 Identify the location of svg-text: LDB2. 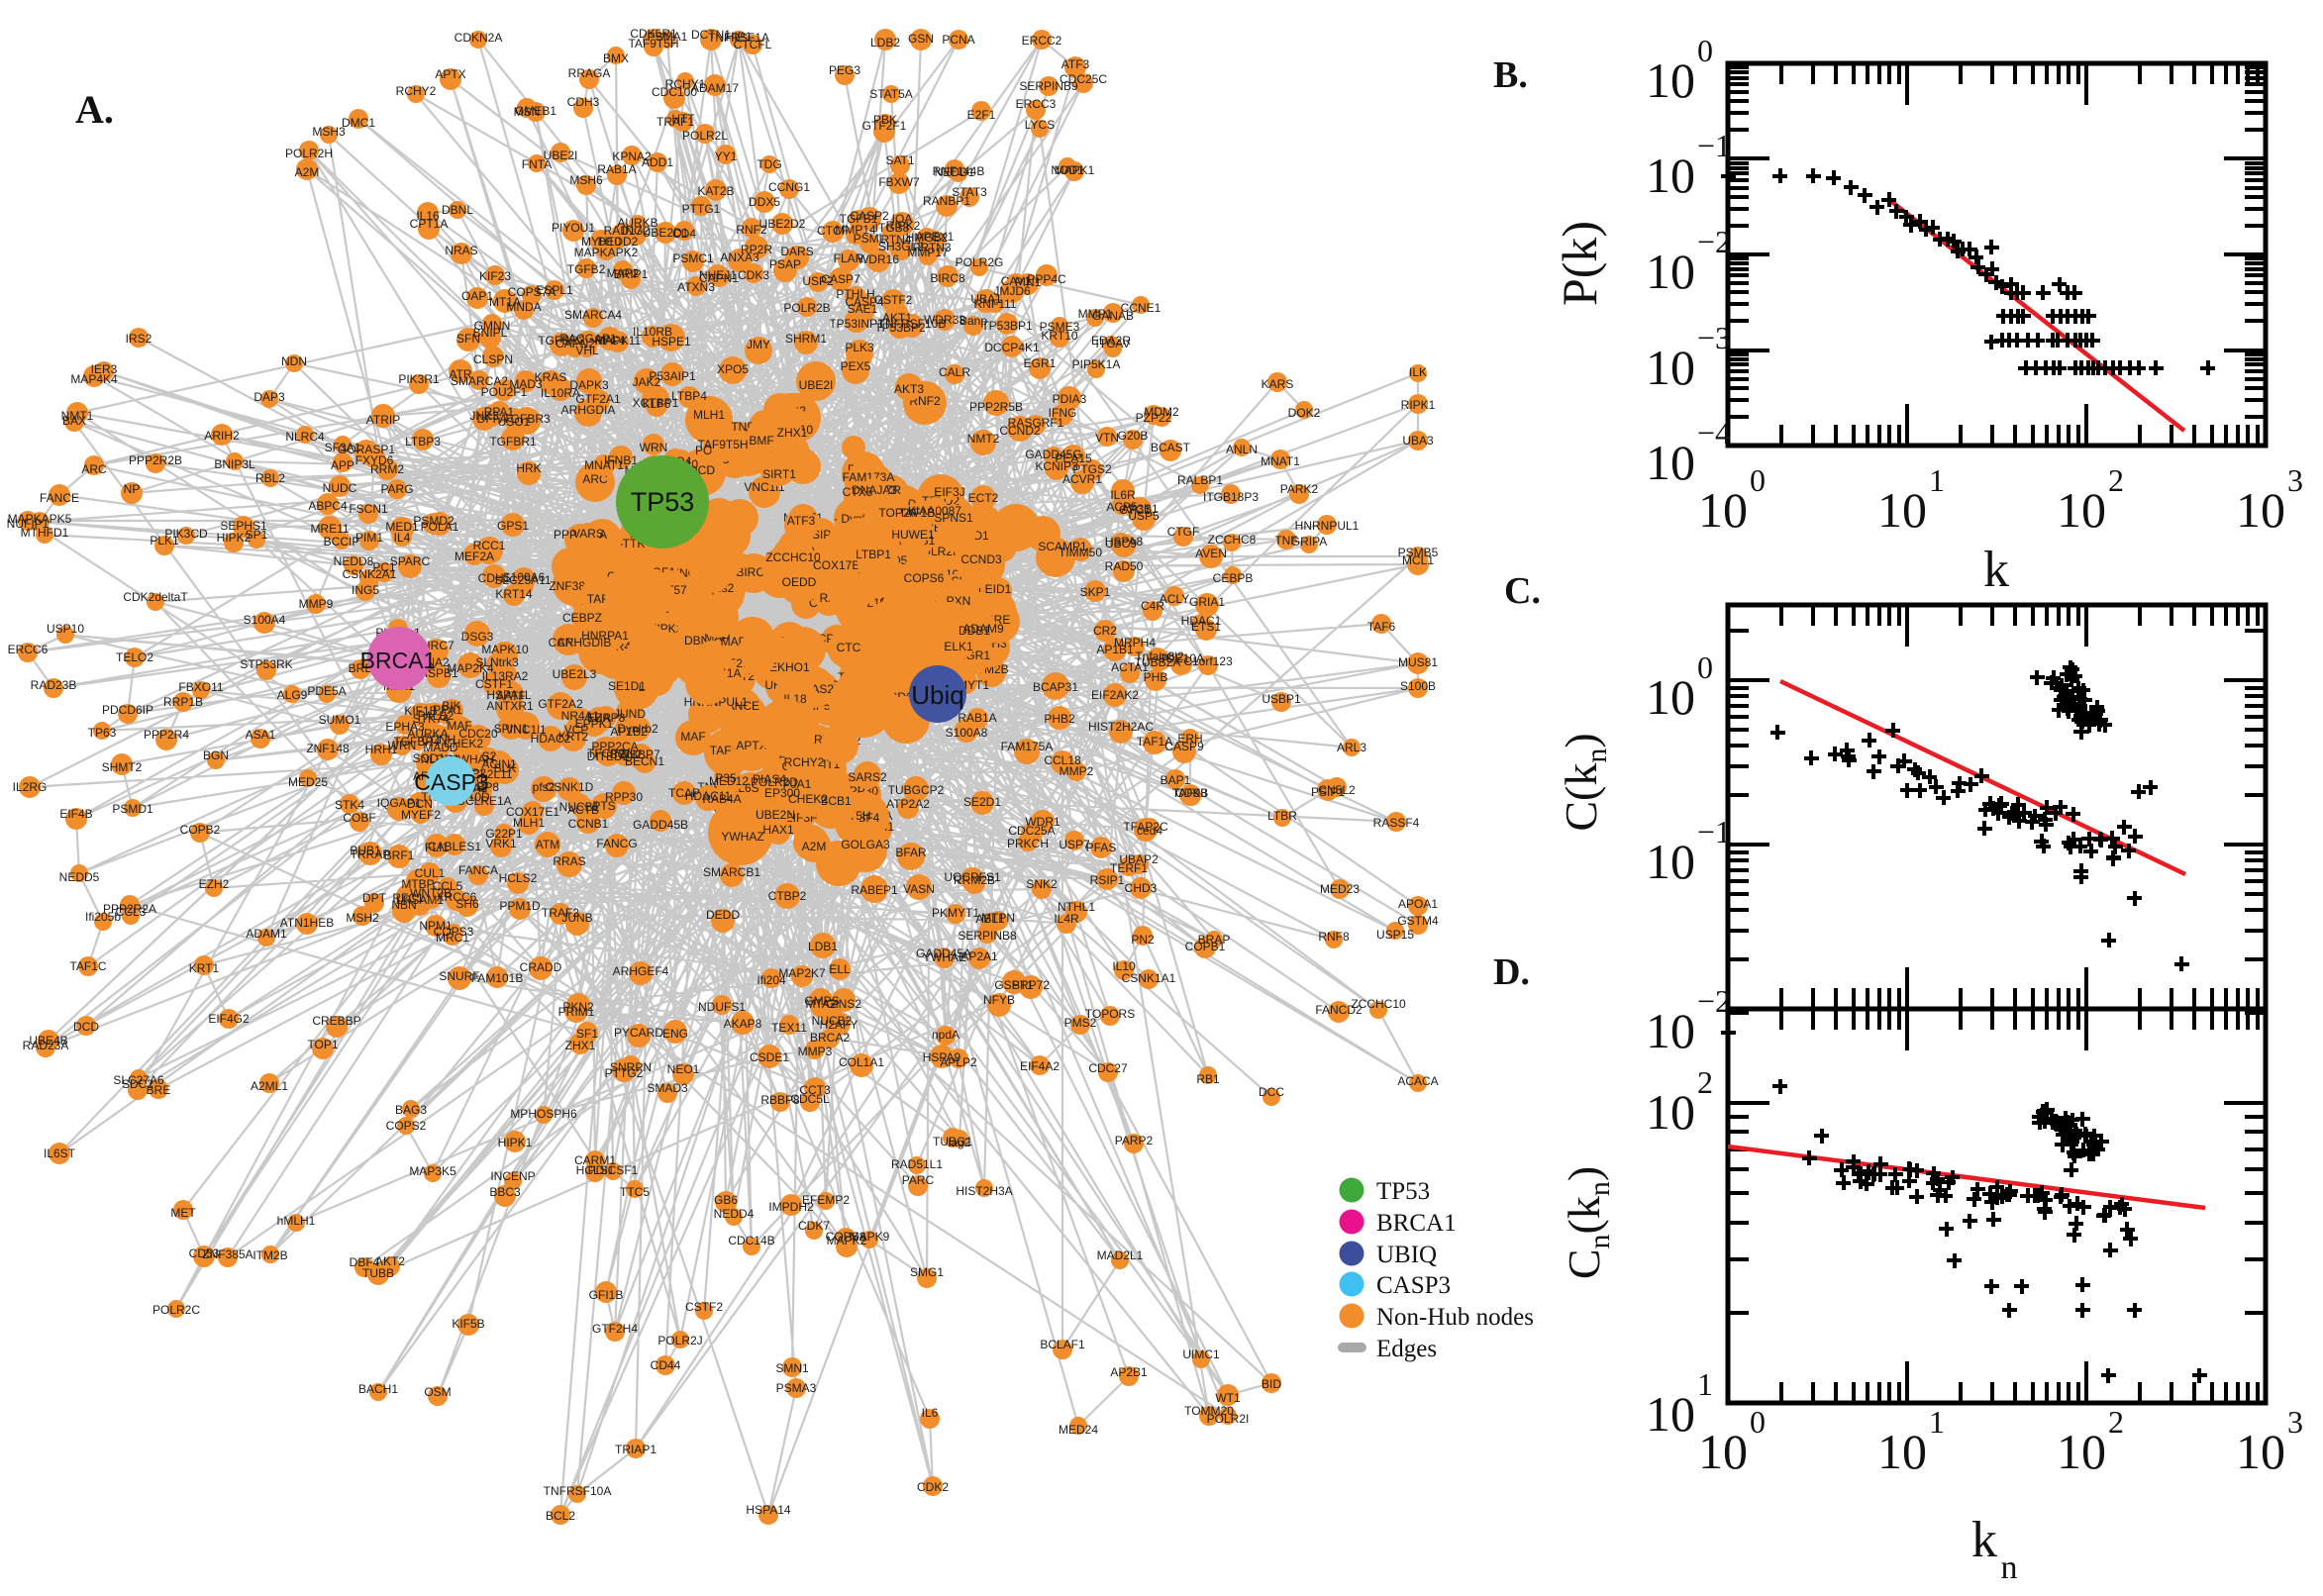
(885, 43).